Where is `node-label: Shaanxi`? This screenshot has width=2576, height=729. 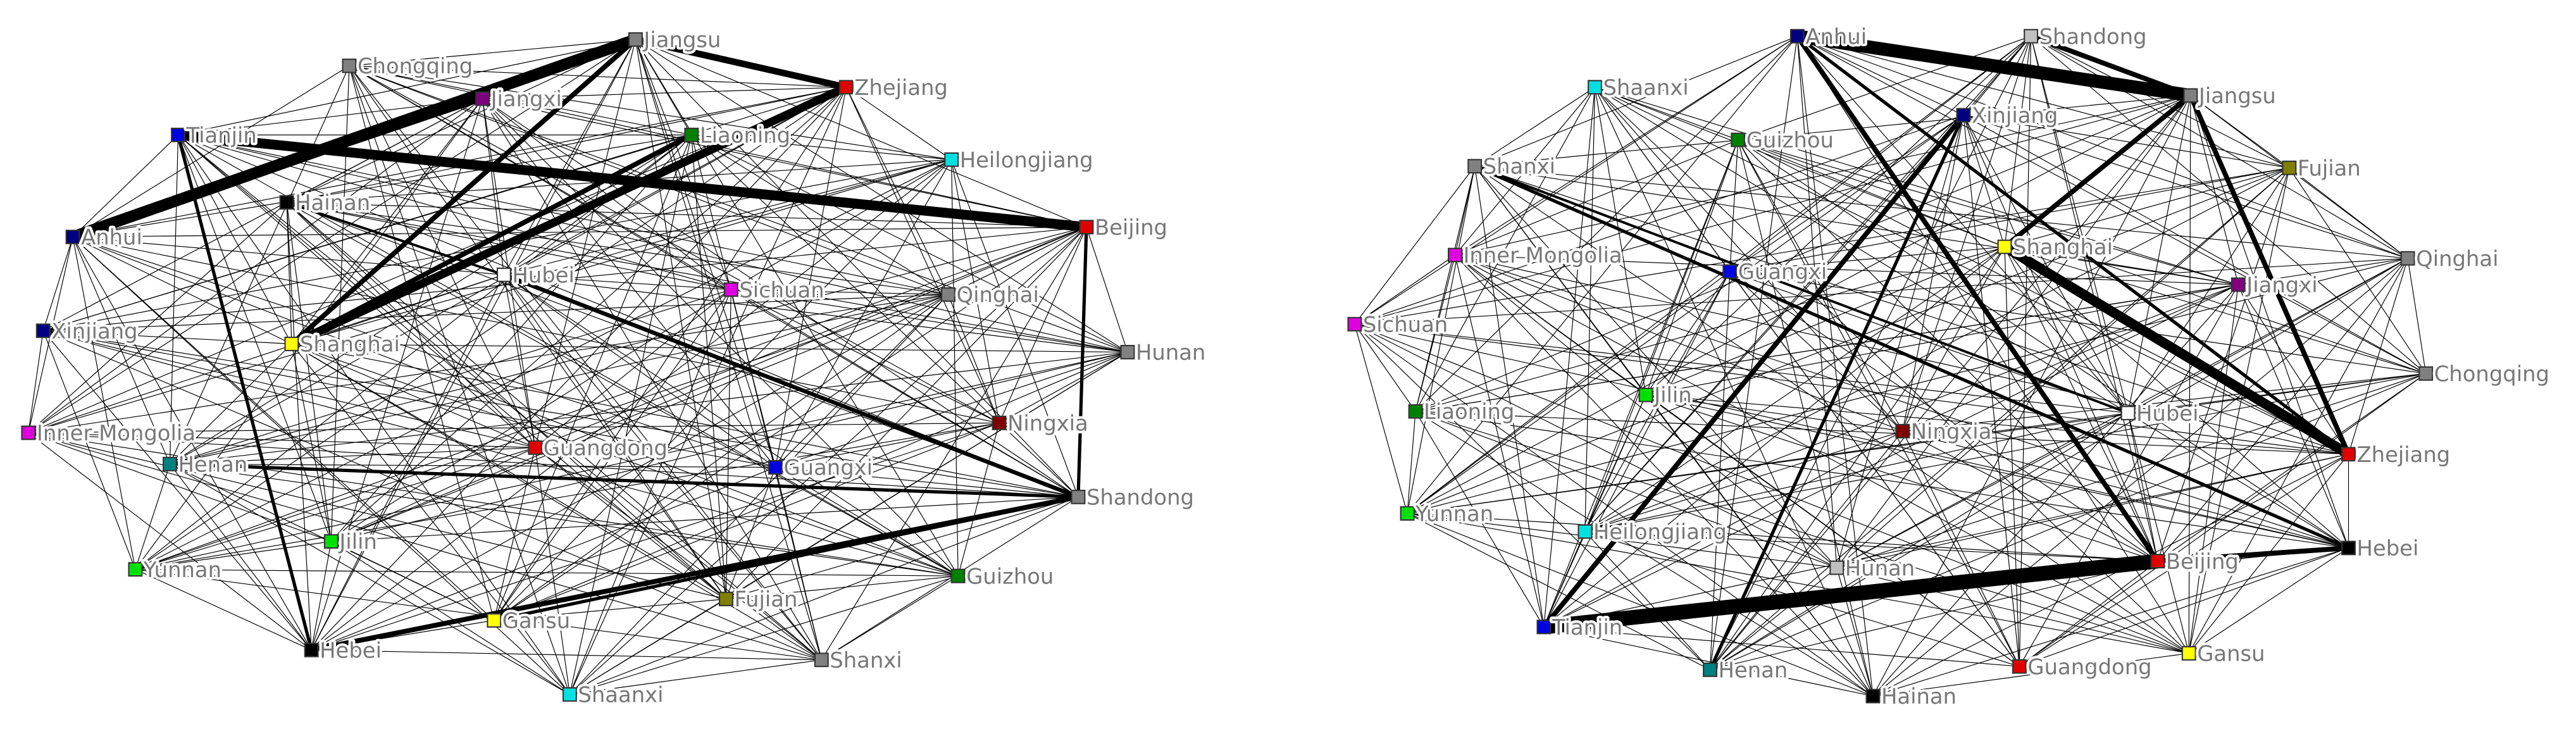
node-label: Shaanxi is located at coordinates (620, 694).